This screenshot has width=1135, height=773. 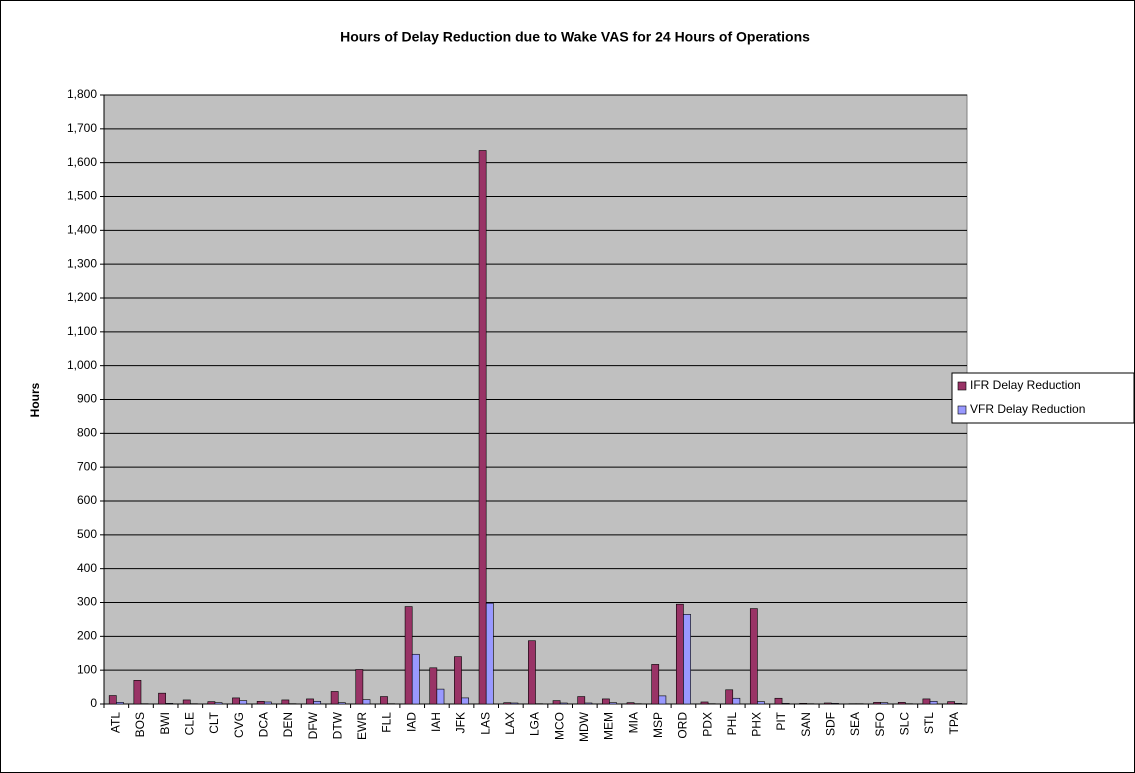 What do you see at coordinates (683, 725) in the screenshot?
I see `x-tick-label: ORD` at bounding box center [683, 725].